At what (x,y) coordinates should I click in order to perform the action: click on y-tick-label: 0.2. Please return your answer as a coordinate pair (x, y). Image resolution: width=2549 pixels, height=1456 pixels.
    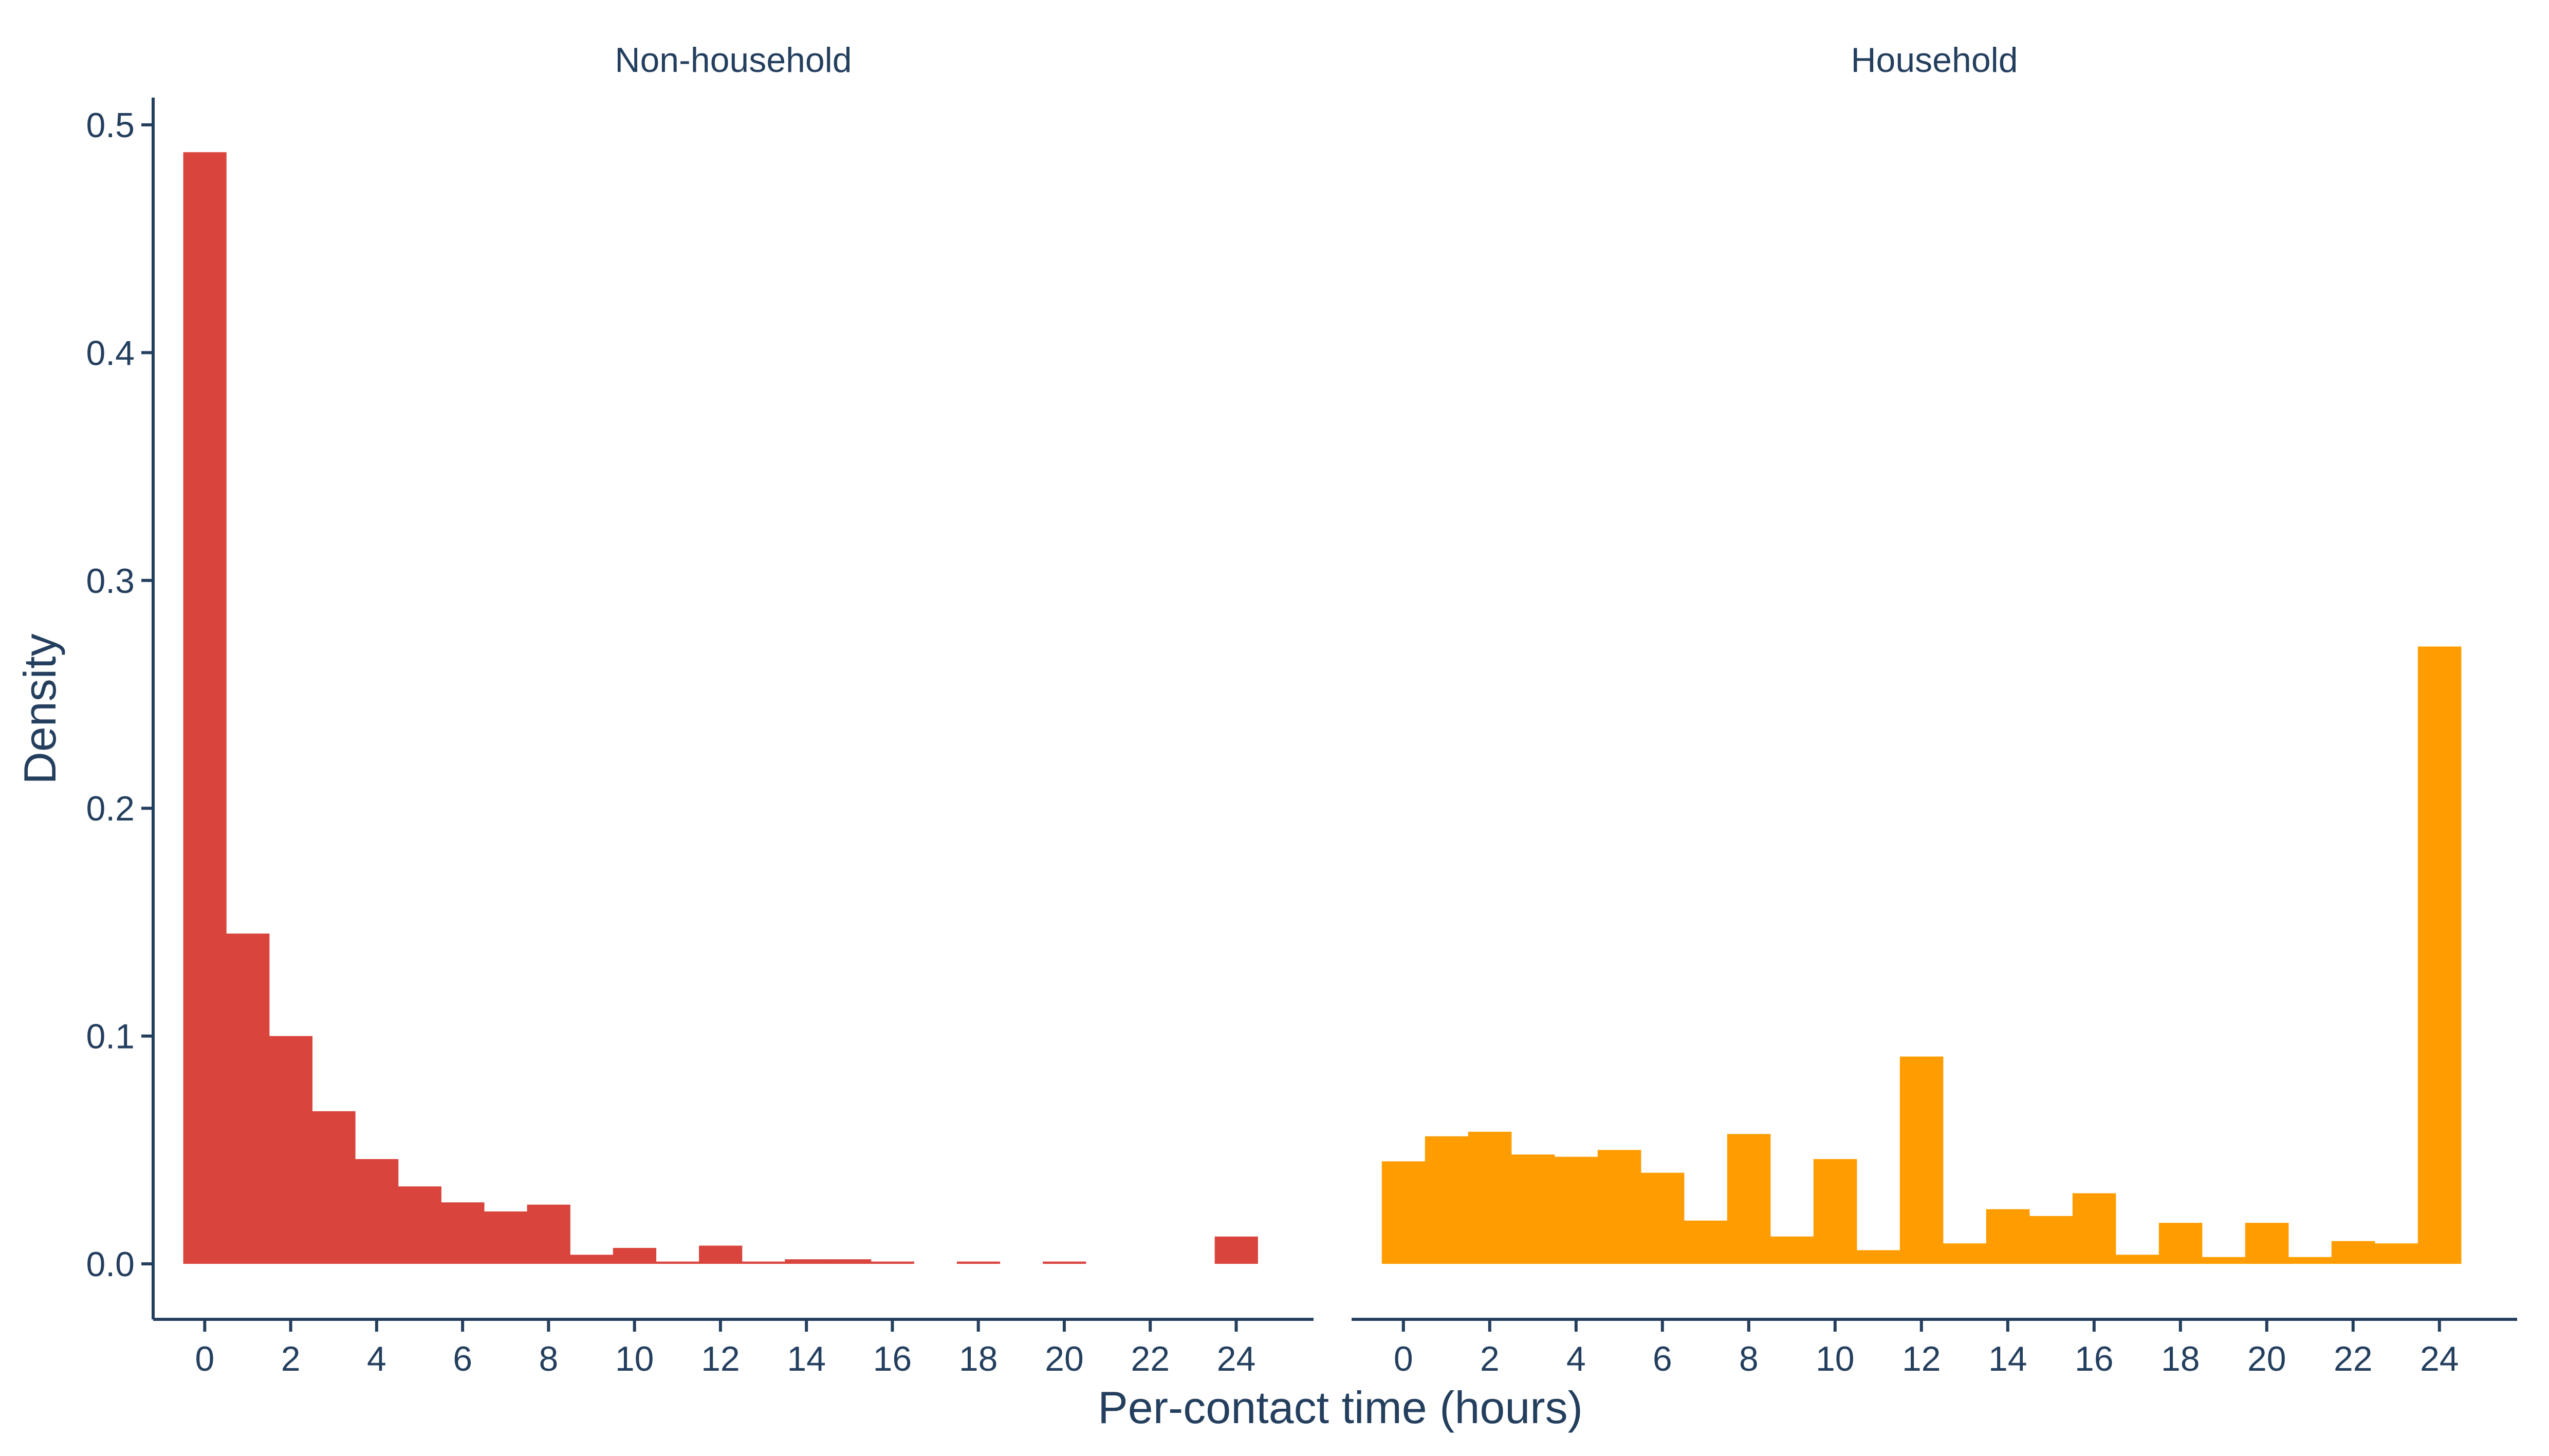
    Looking at the image, I should click on (110, 808).